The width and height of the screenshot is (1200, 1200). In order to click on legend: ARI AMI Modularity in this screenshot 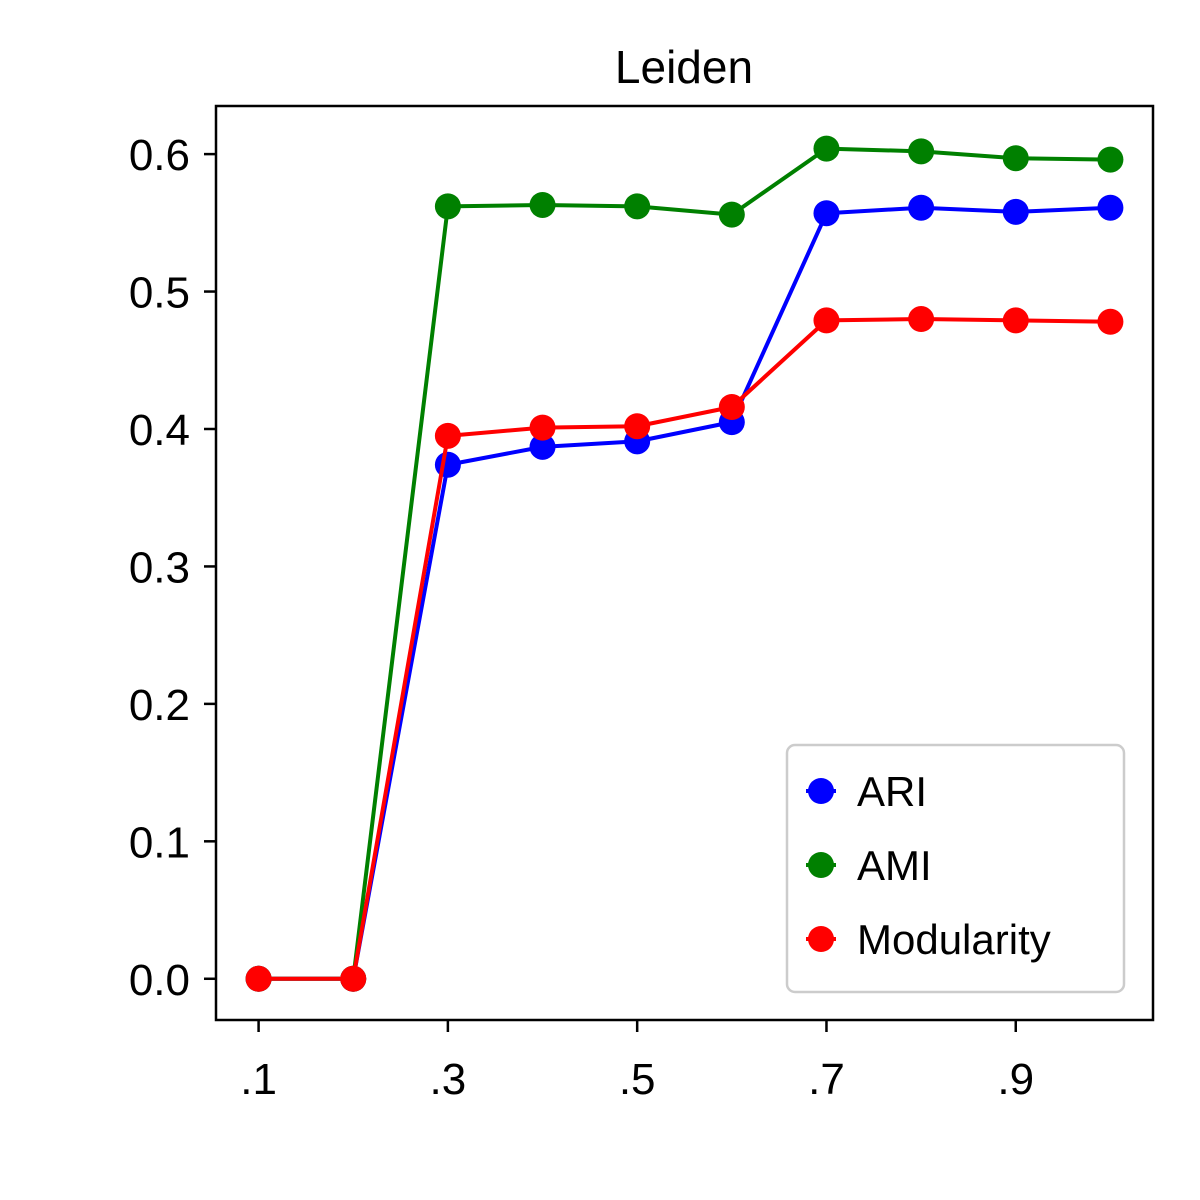, I will do `click(955, 868)`.